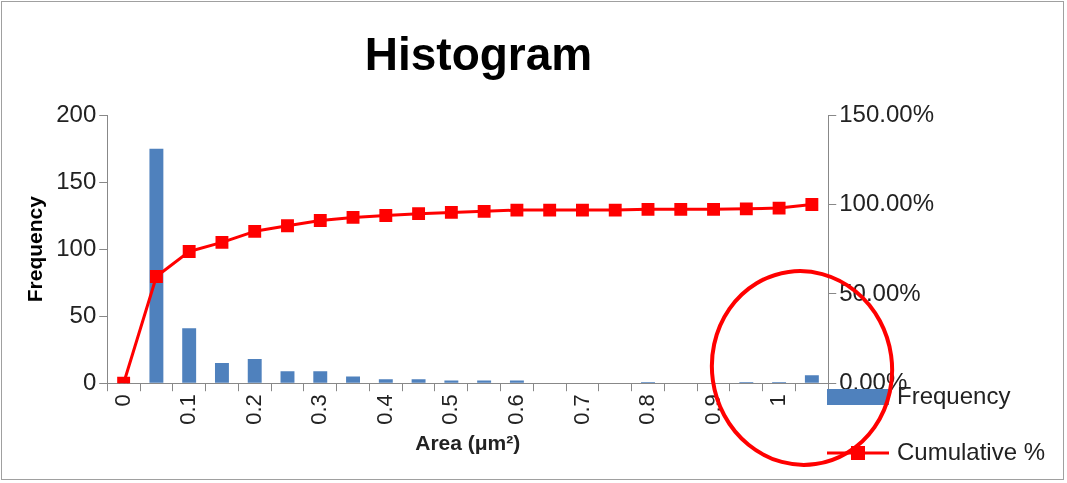  What do you see at coordinates (35, 249) in the screenshot?
I see `y-axis-title: Frequency` at bounding box center [35, 249].